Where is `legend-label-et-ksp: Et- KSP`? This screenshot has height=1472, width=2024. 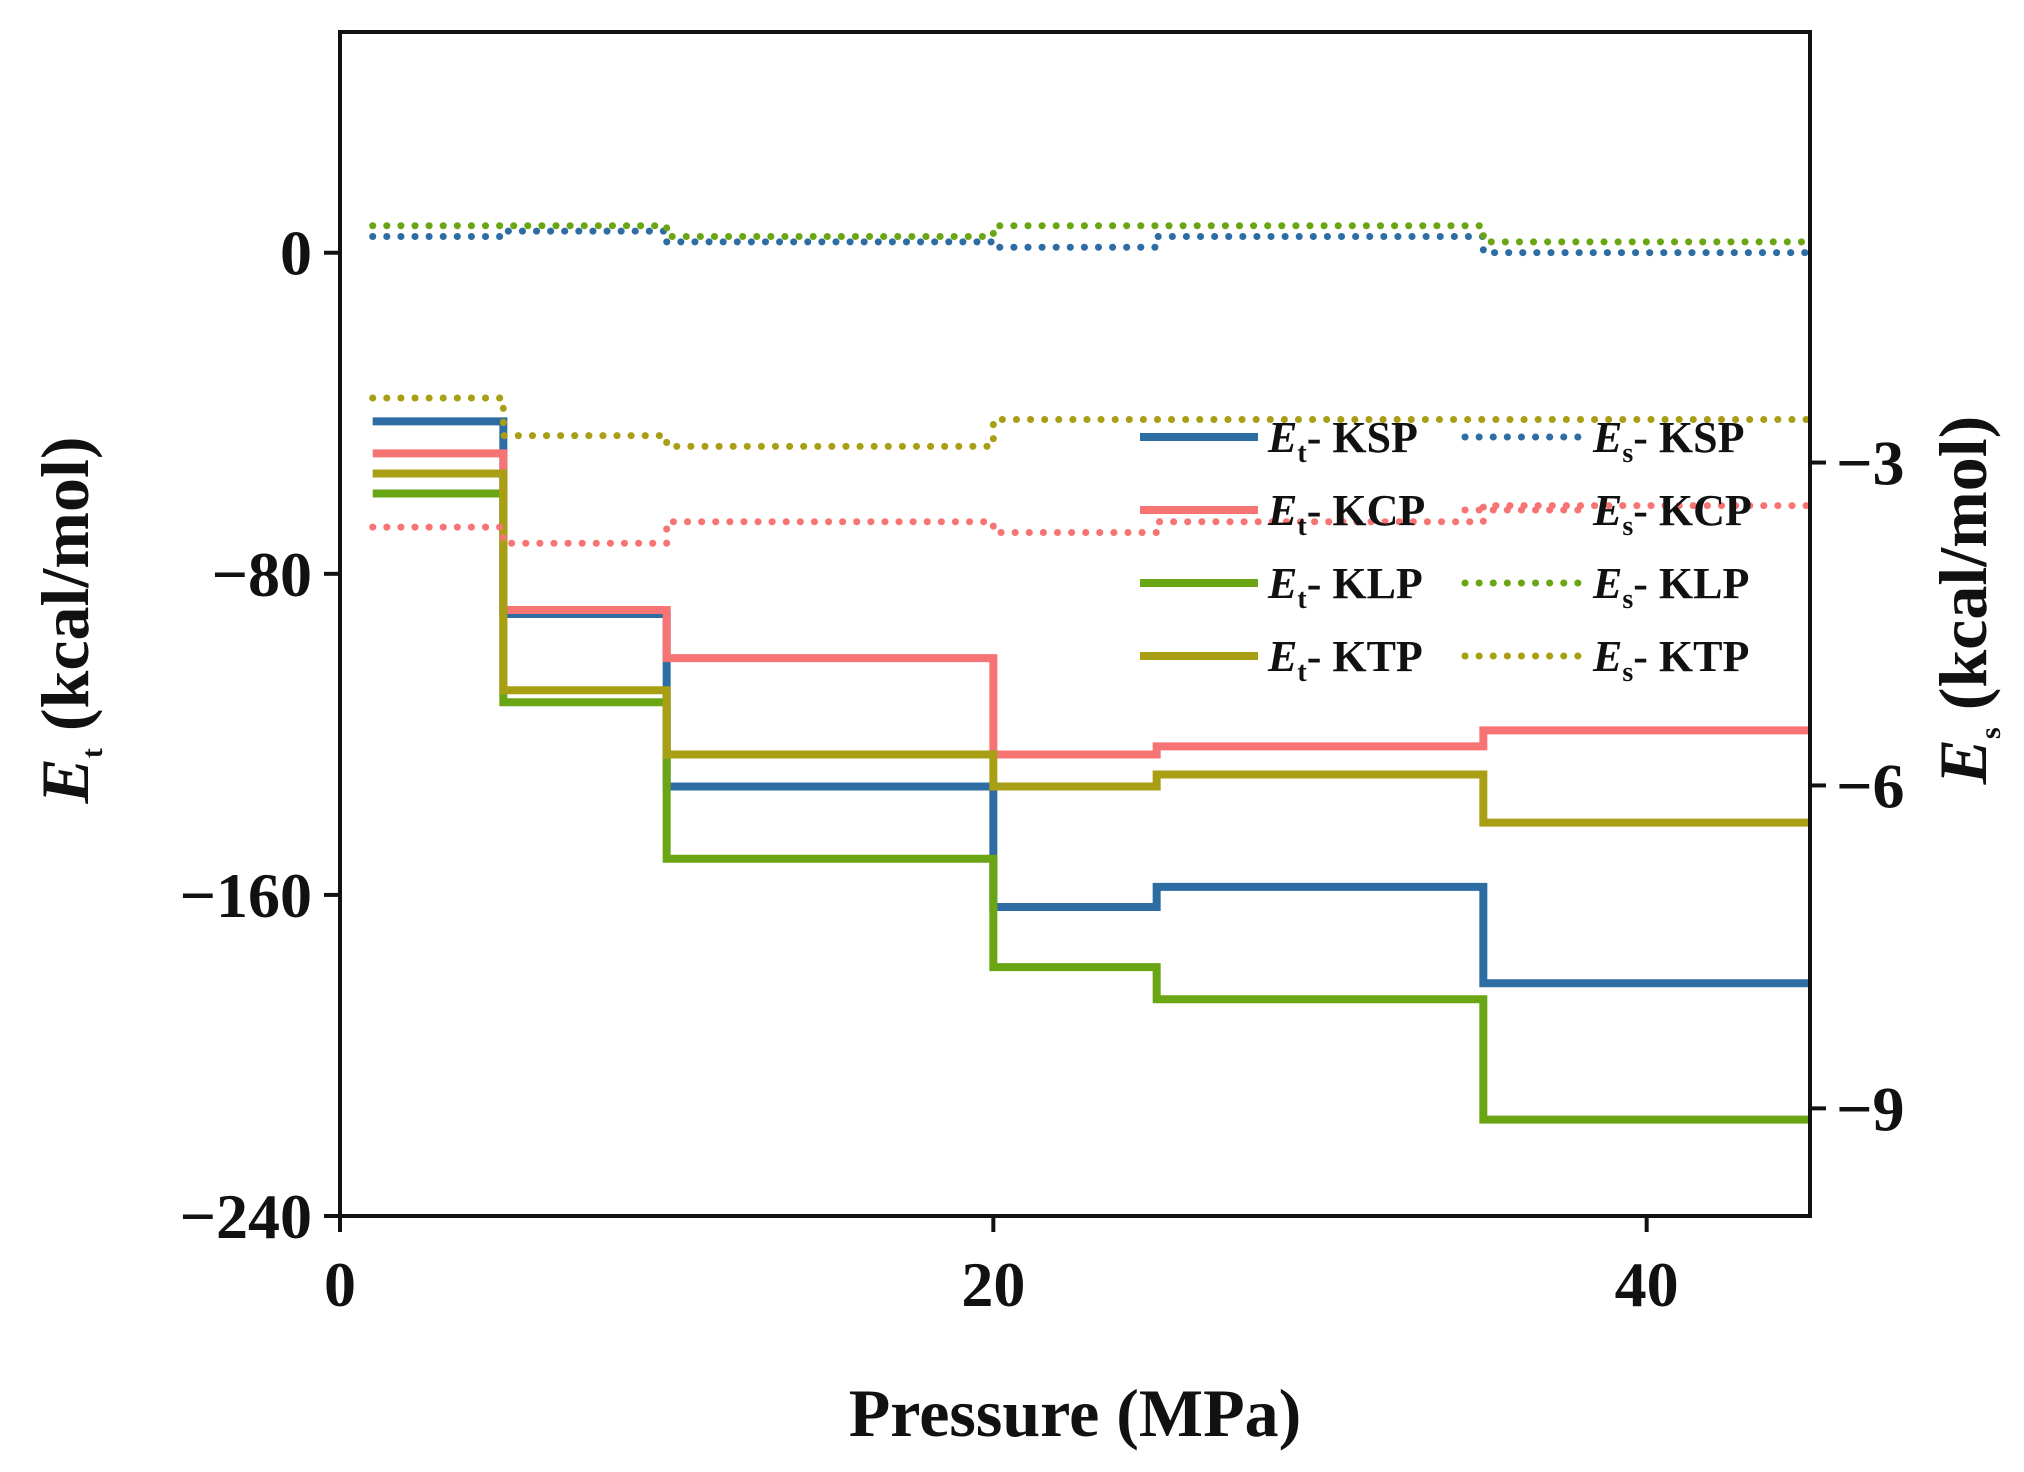
legend-label-et-ksp: Et- KSP is located at coordinates (1342, 441).